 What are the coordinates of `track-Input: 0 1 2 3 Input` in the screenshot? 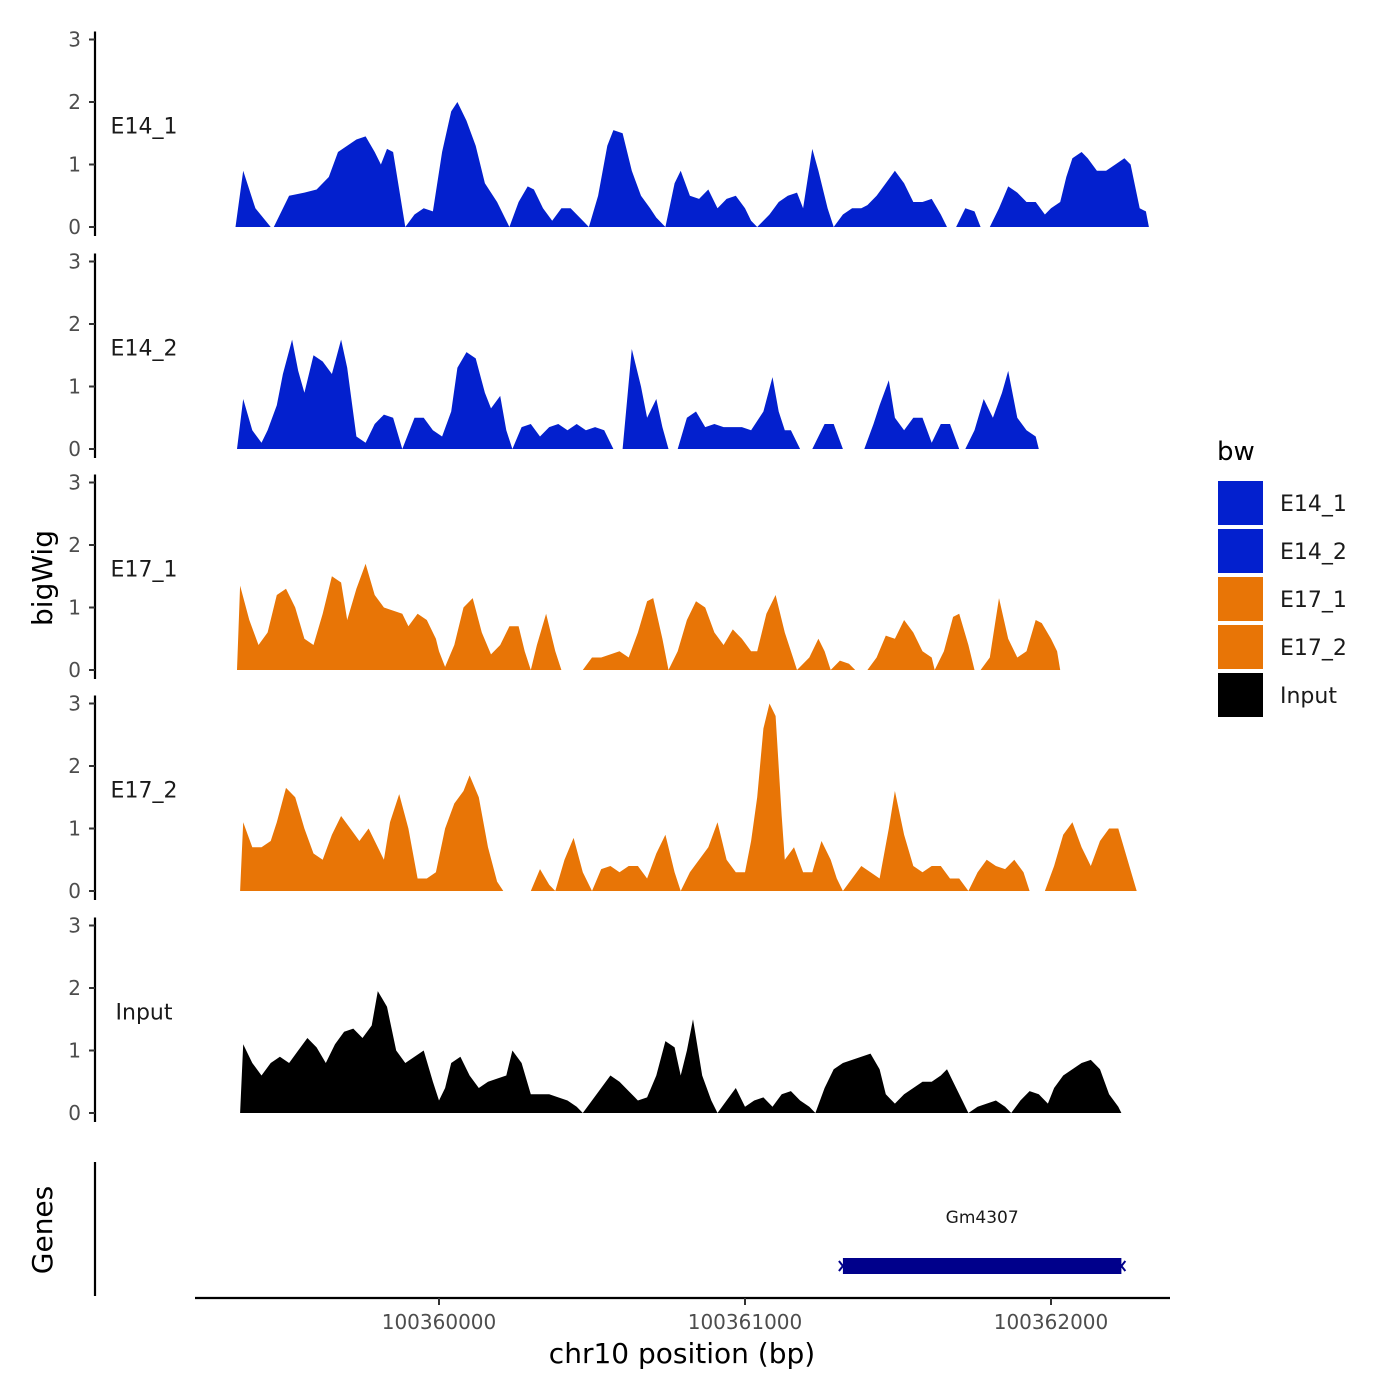 It's located at (595, 1019).